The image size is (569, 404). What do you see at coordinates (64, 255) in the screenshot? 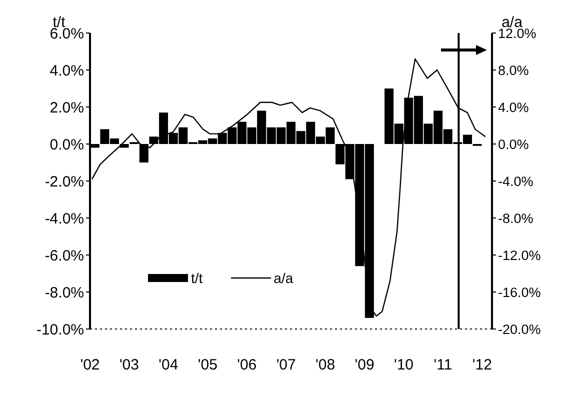
I see `y-tick-label: -6.0%` at bounding box center [64, 255].